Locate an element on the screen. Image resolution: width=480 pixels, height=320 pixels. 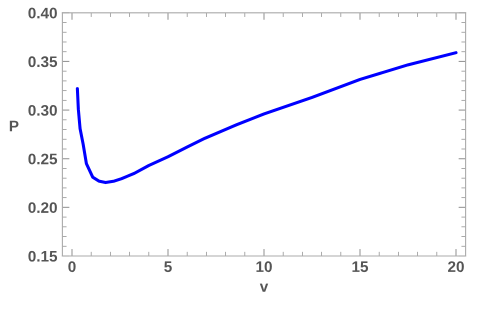
y-tick-label: 0.35 is located at coordinates (43, 62).